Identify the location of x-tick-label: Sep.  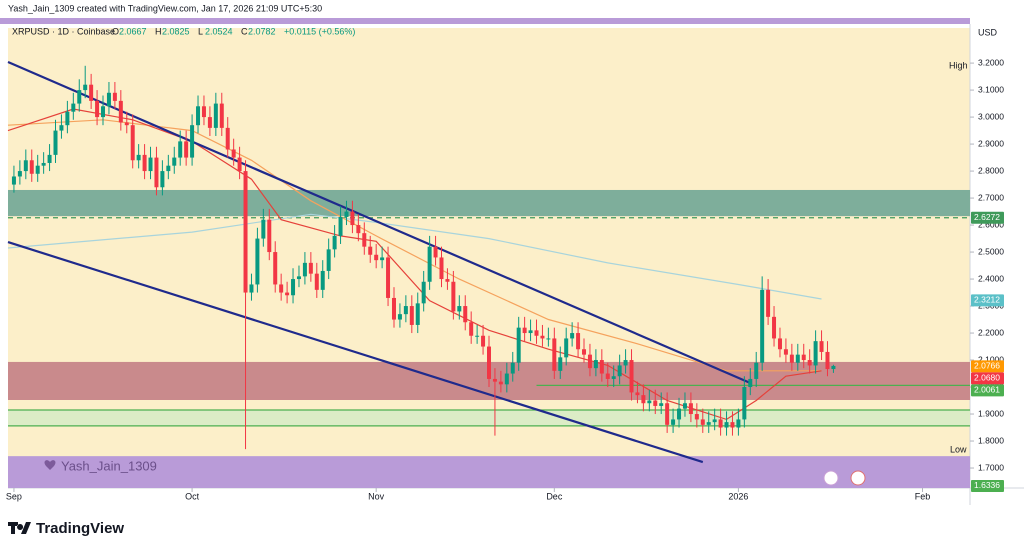
(14, 496).